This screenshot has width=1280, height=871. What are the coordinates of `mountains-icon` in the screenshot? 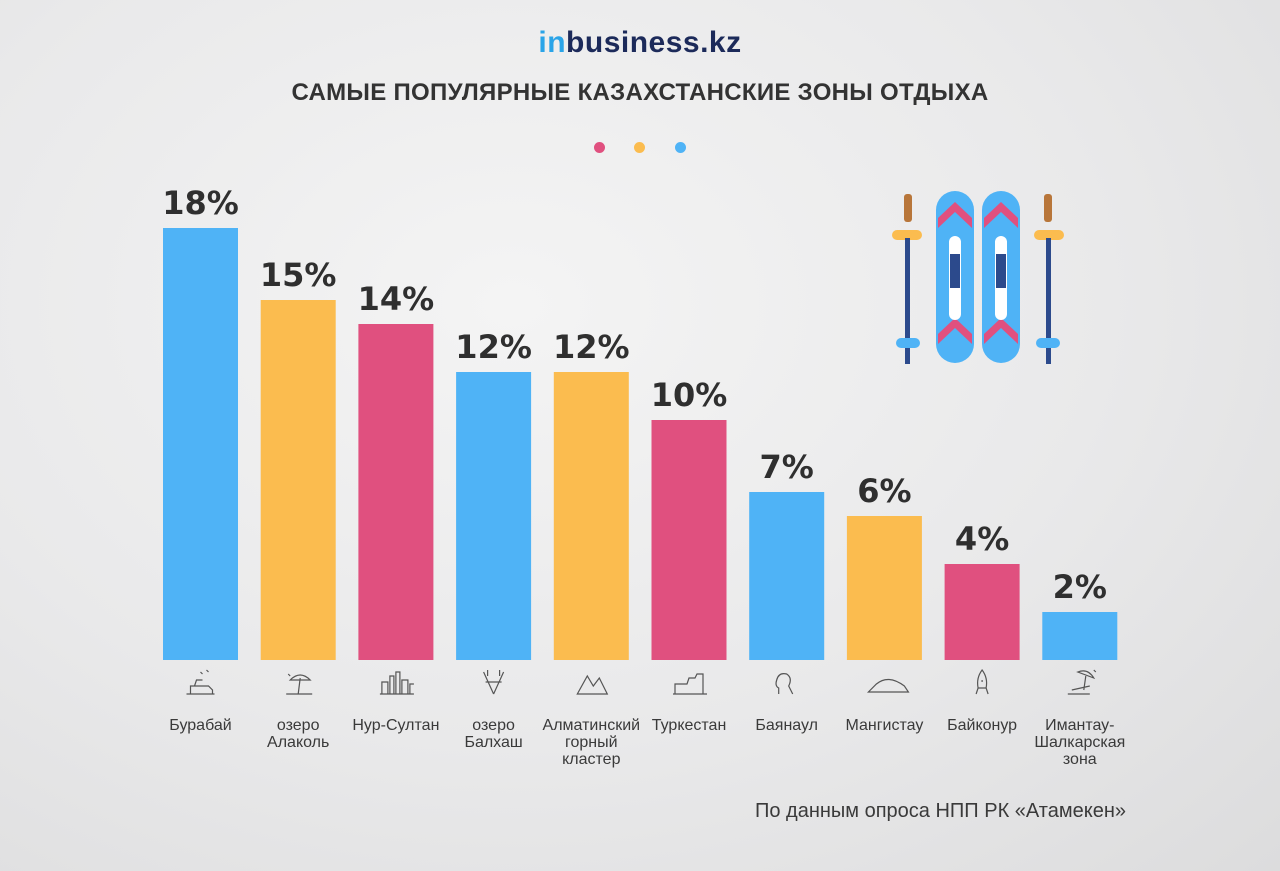 It's located at (592, 684).